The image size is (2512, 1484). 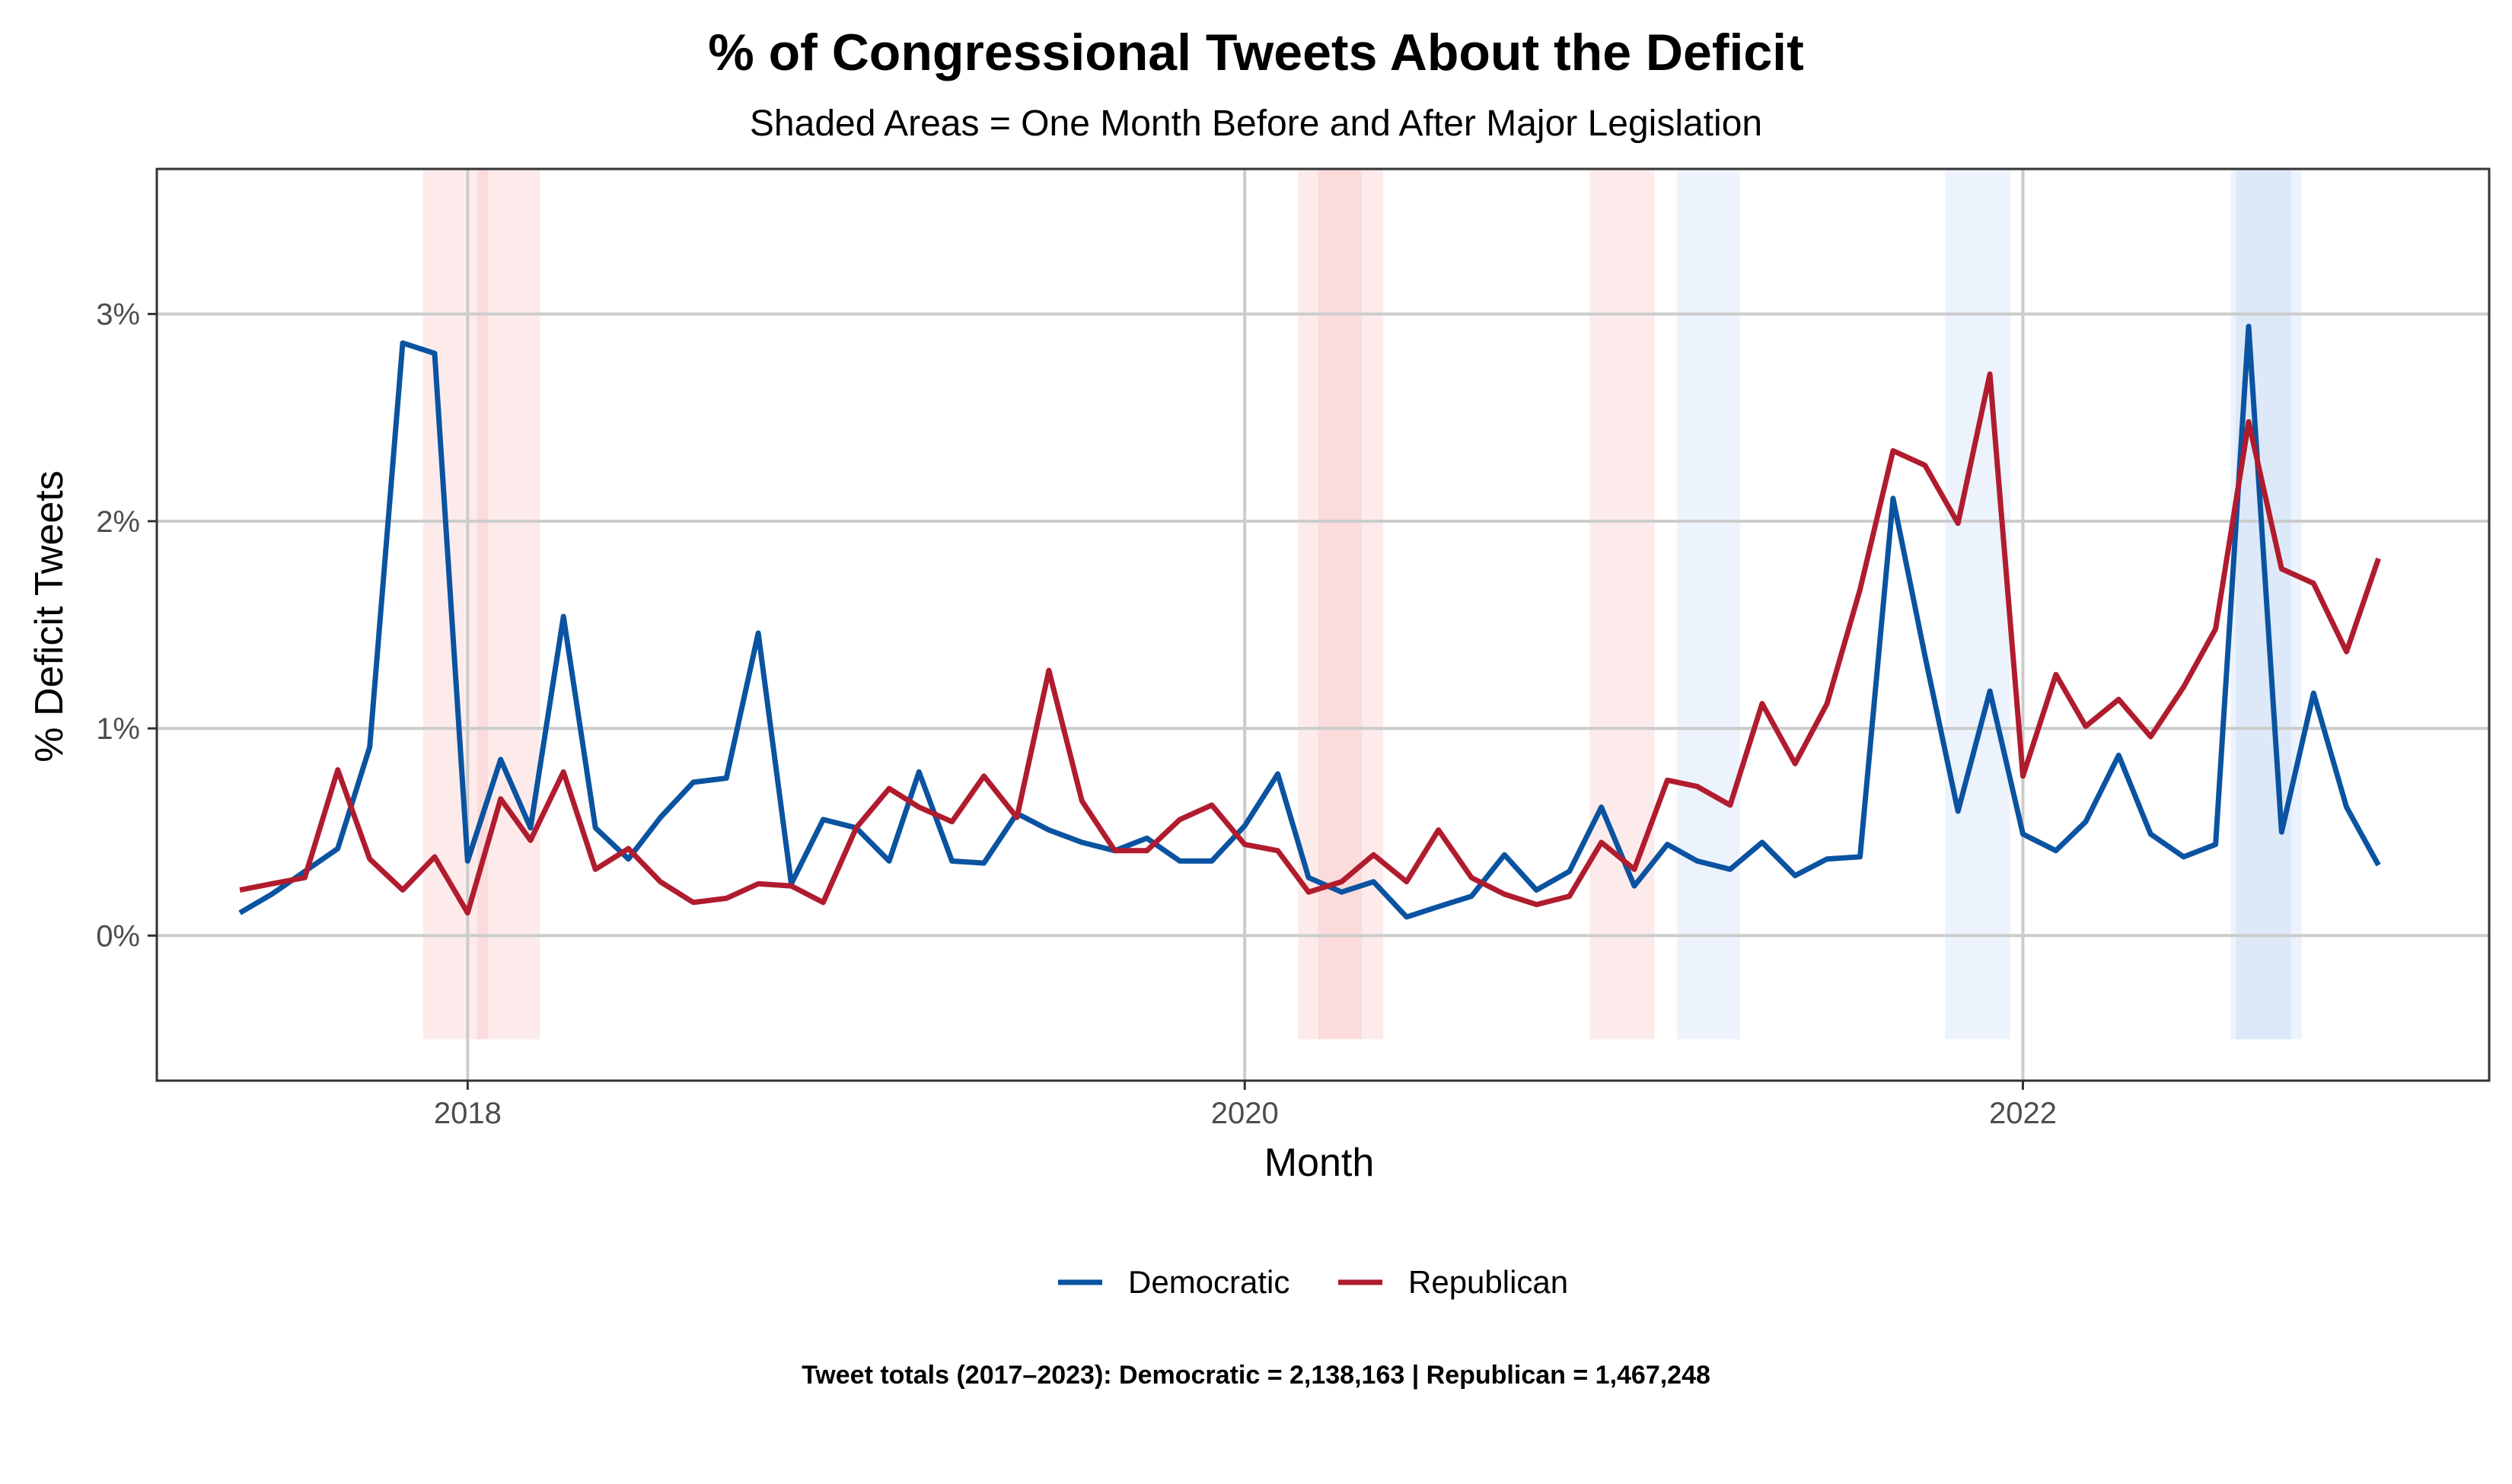 I want to click on y-tick-label: 2%, so click(x=118, y=522).